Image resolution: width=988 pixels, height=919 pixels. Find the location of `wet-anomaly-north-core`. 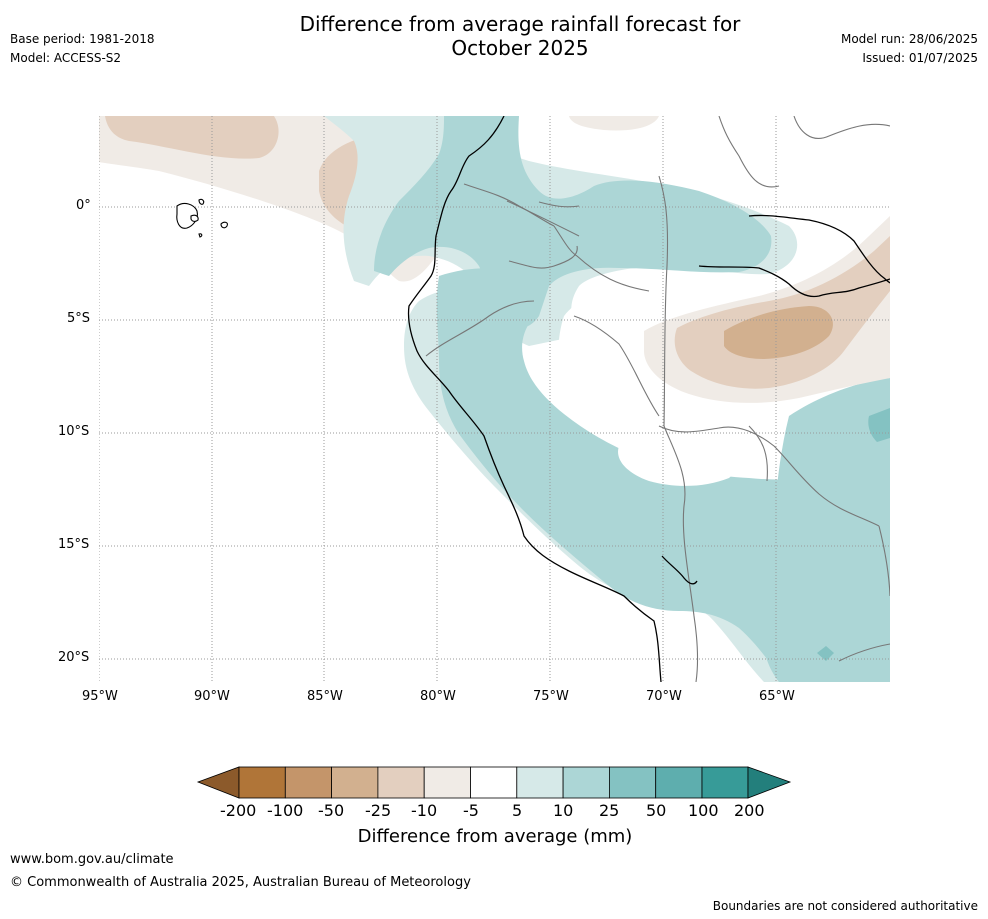

wet-anomaly-north-core is located at coordinates (573, 222).